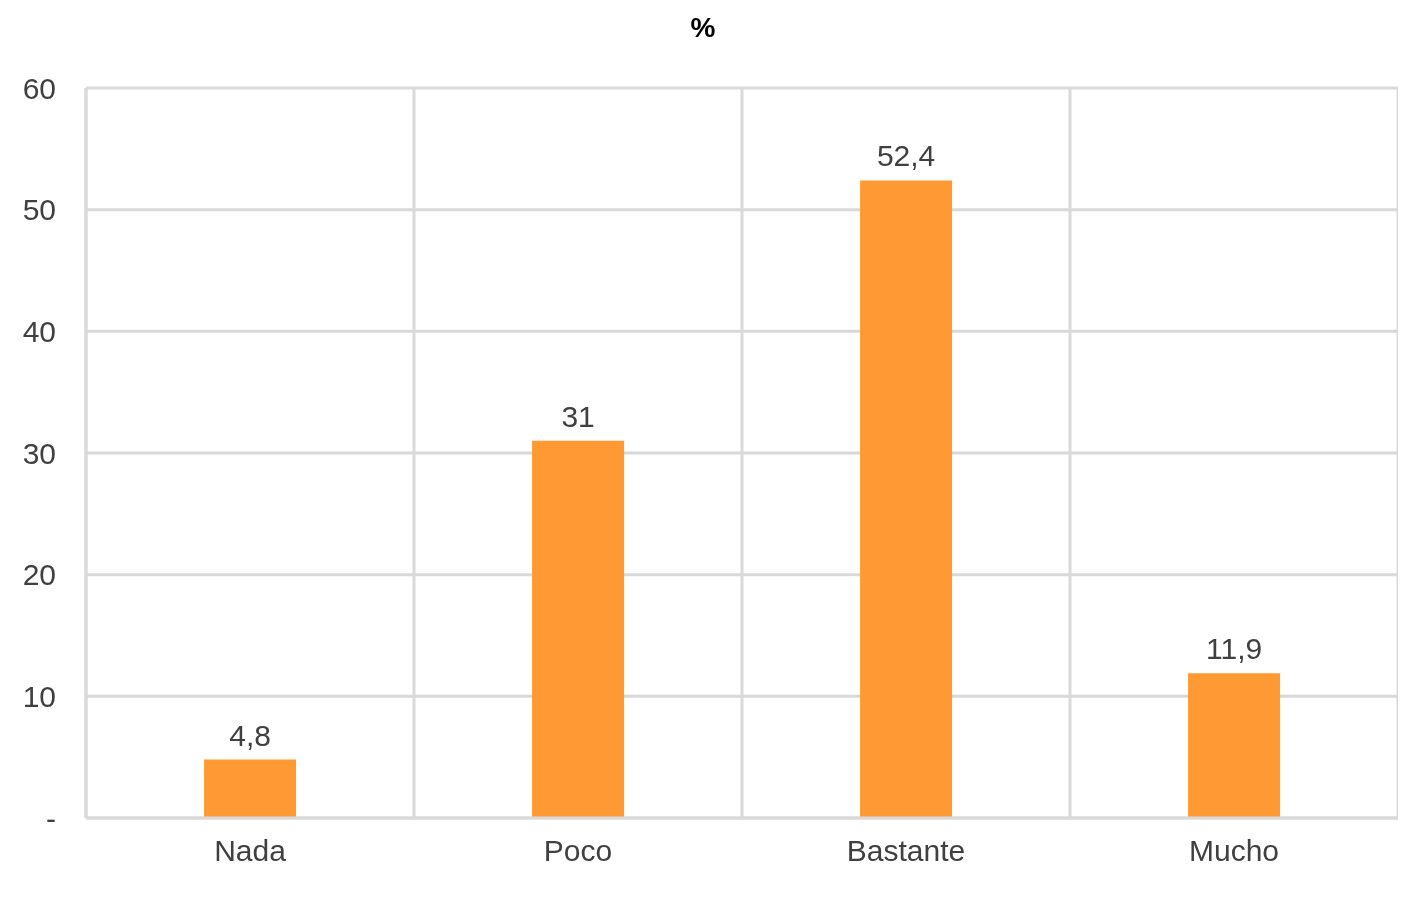  Describe the element at coordinates (250, 735) in the screenshot. I see `data-label: 4,8` at that location.